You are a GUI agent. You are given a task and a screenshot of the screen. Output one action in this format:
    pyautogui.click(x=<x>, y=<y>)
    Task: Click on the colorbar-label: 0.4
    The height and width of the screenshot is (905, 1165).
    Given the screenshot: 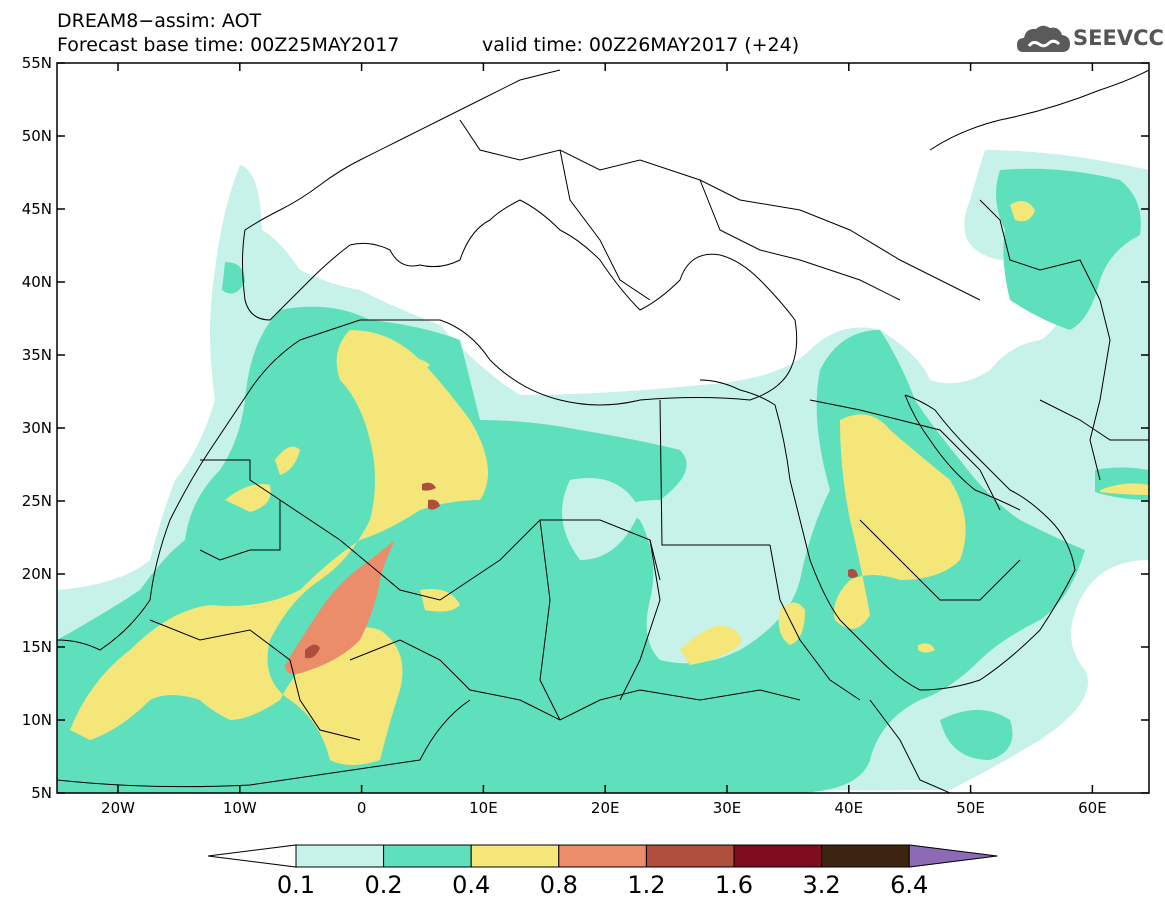 What is the action you would take?
    pyautogui.click(x=471, y=885)
    